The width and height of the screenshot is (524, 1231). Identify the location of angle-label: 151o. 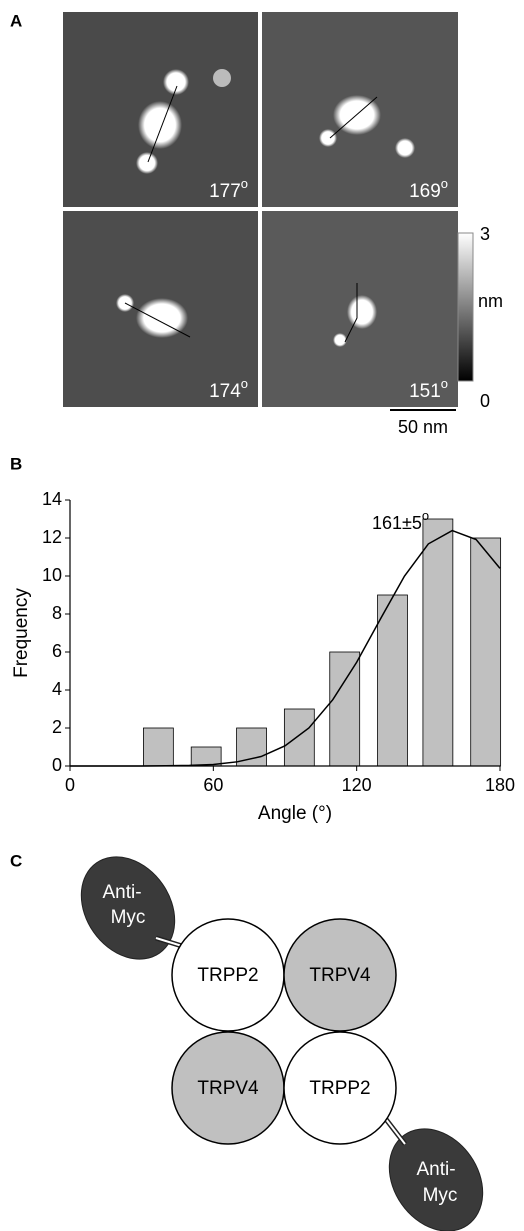
(428, 389).